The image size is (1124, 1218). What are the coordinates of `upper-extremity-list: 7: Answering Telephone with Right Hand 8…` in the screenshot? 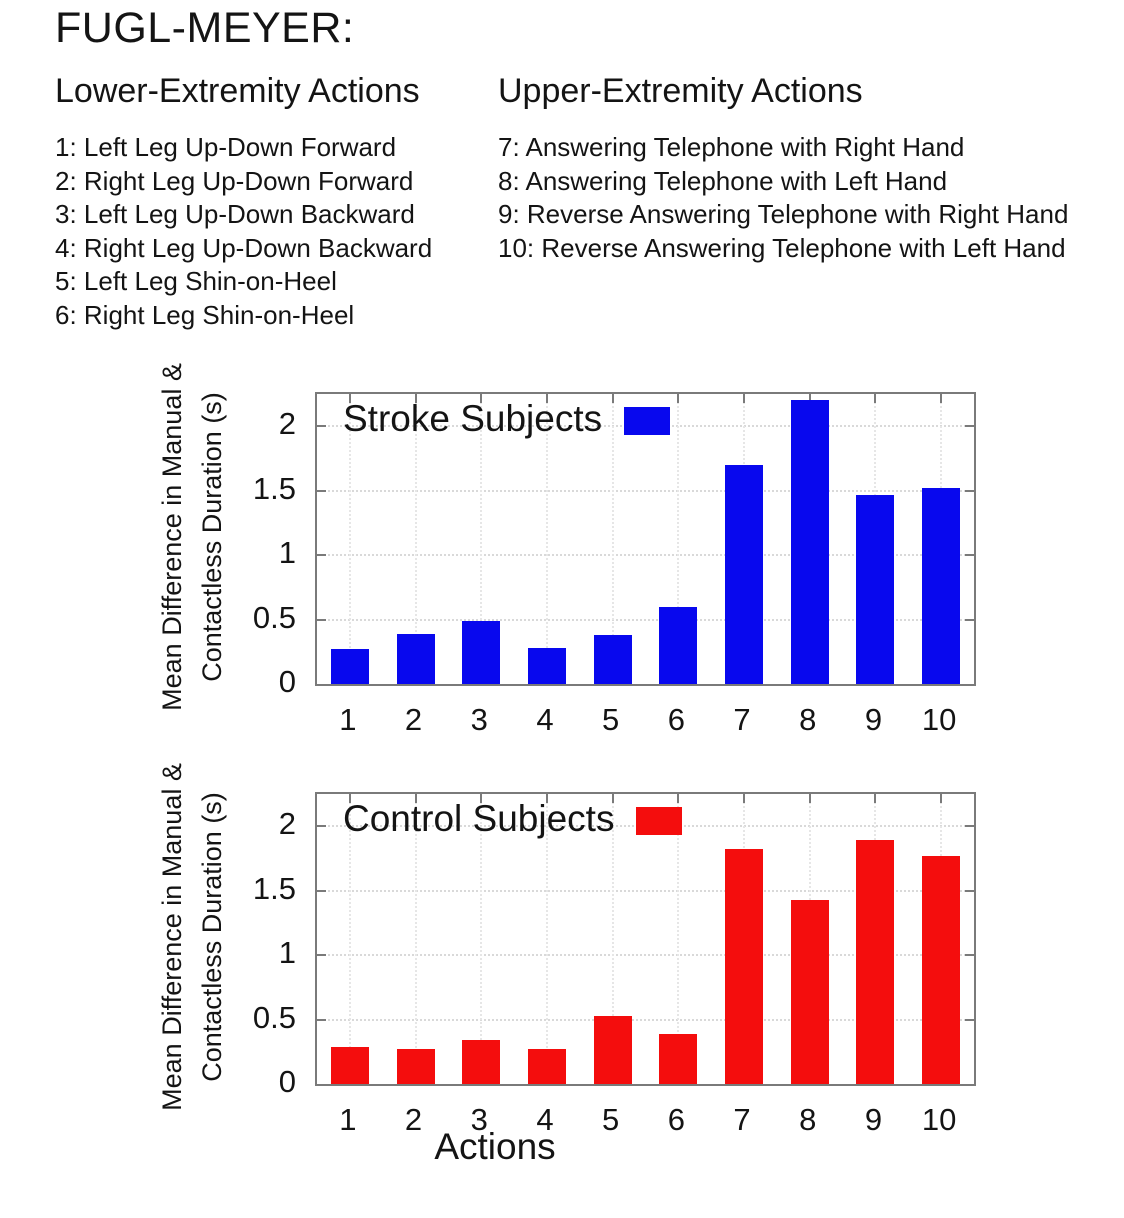 It's located at (783, 198).